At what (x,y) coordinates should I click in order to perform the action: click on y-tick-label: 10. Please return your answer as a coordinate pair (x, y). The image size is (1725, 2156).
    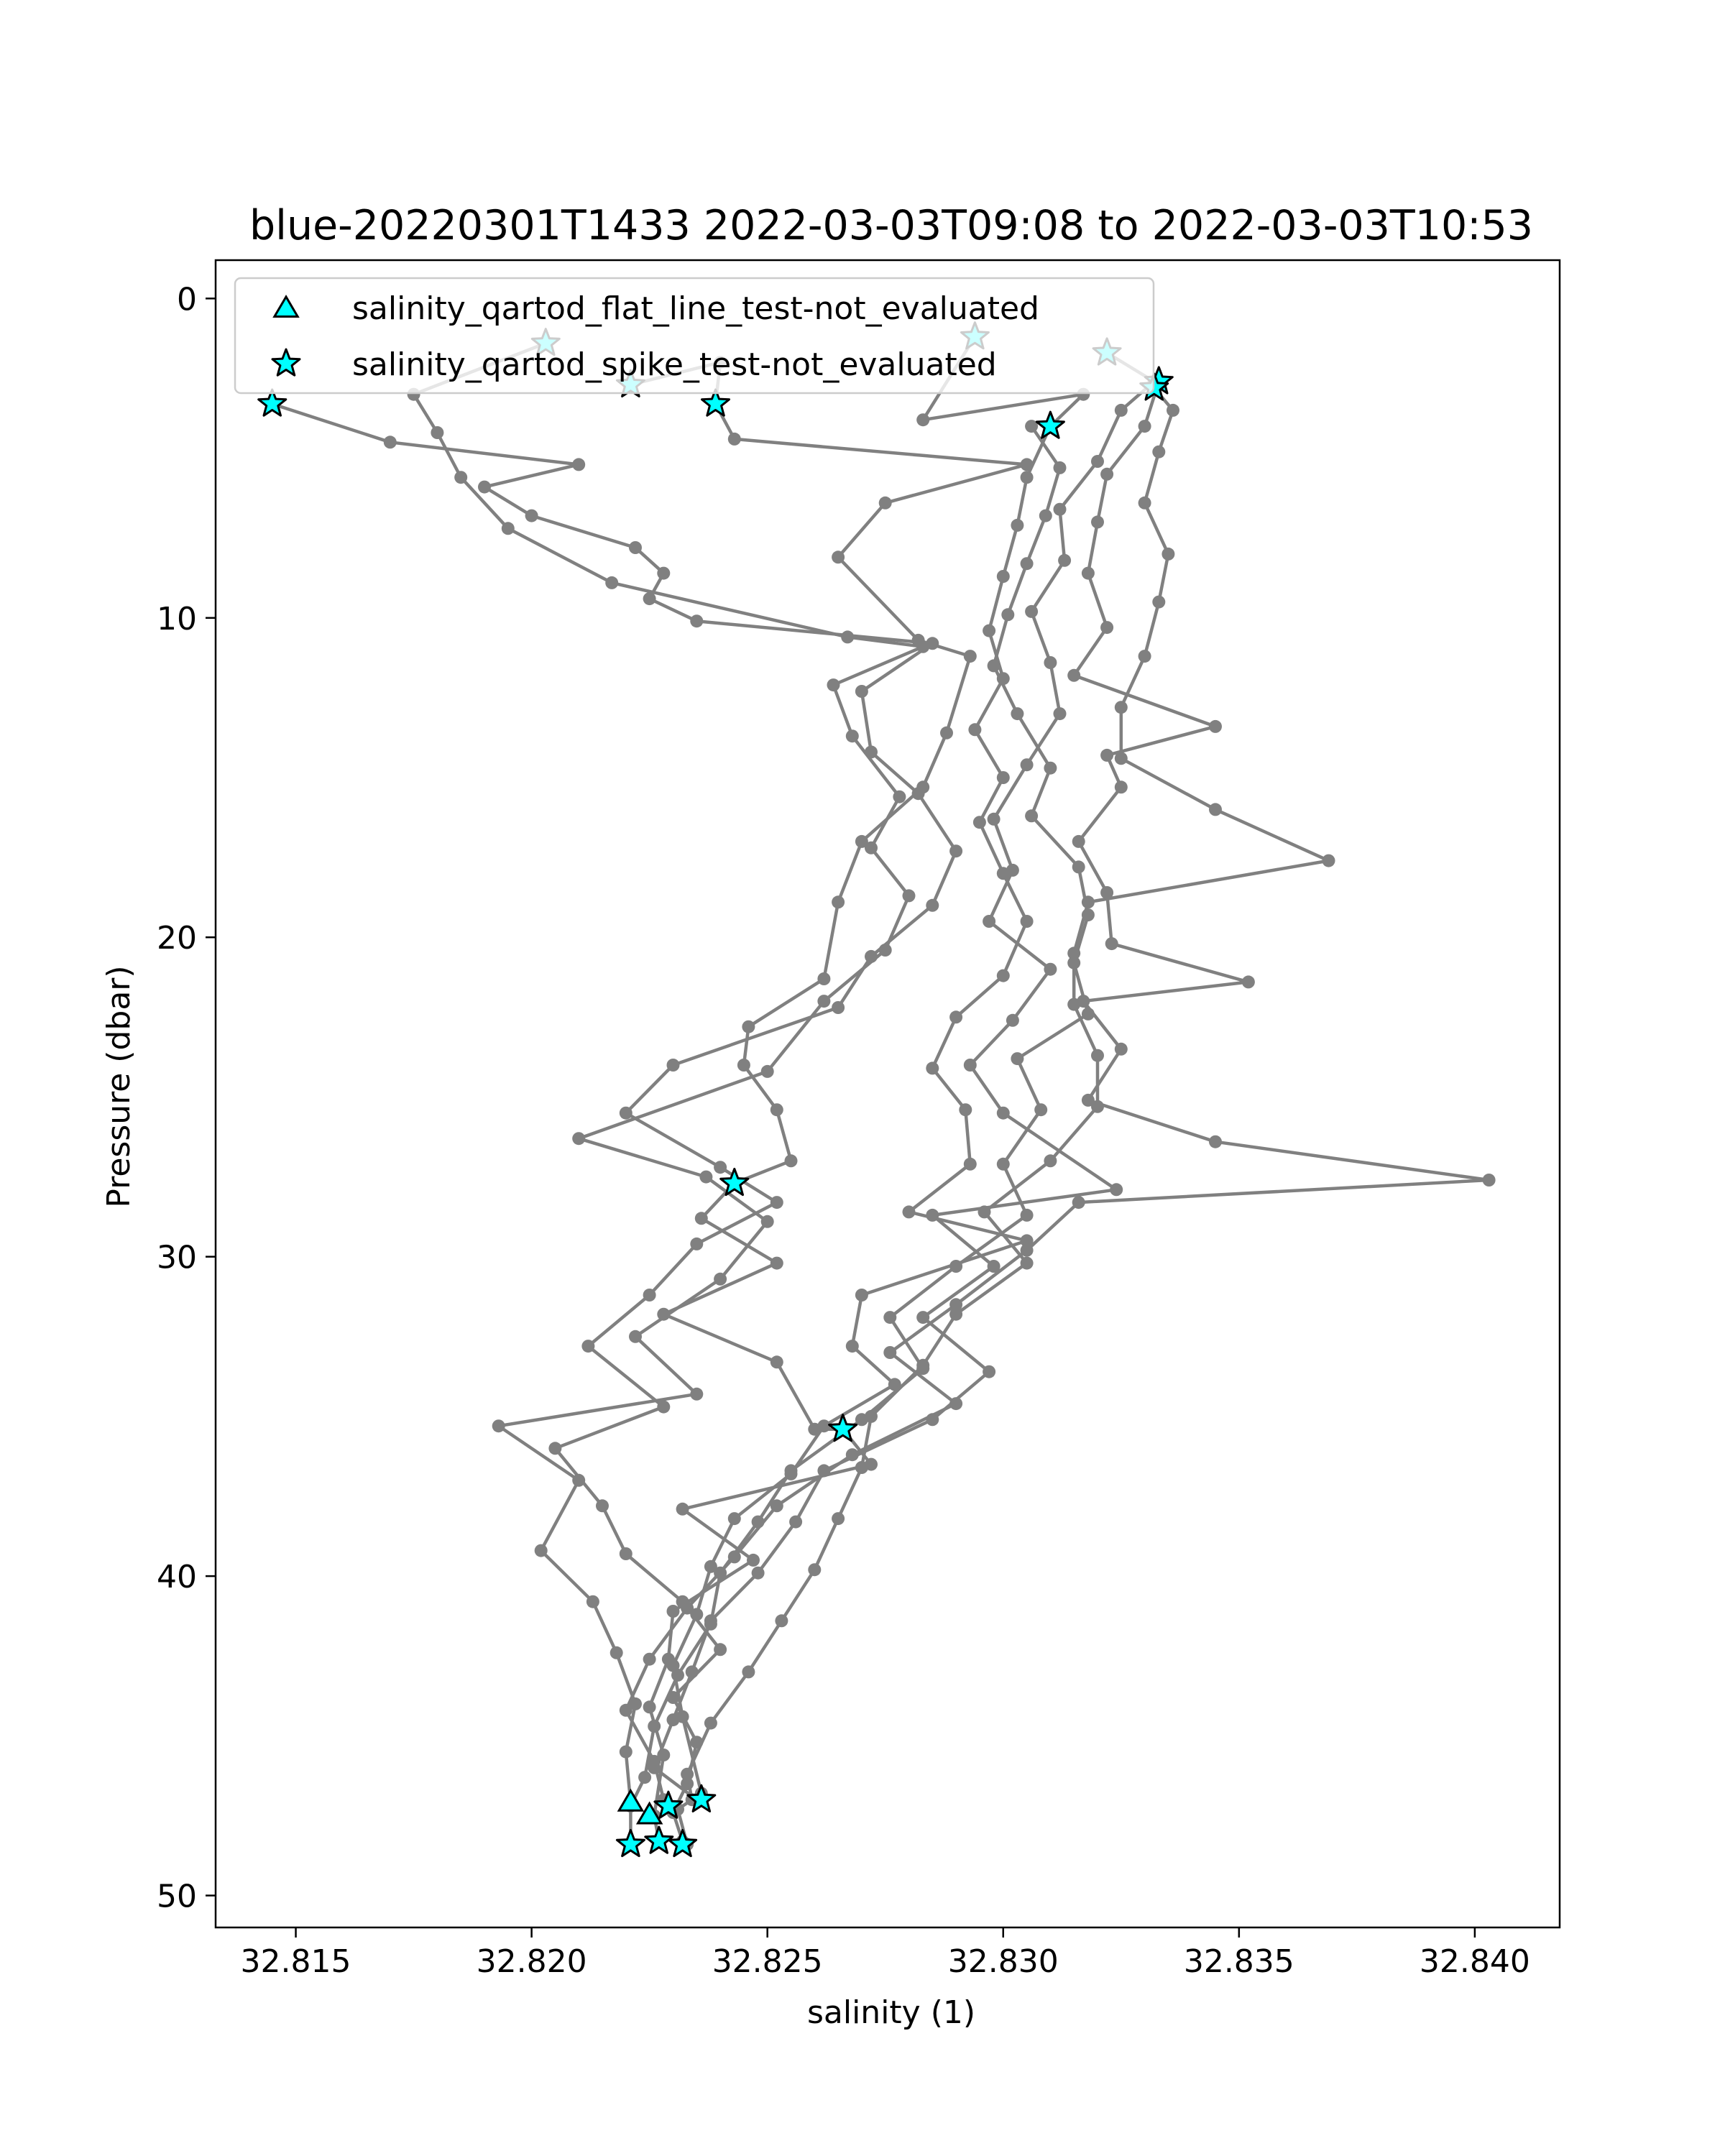
    Looking at the image, I should click on (177, 619).